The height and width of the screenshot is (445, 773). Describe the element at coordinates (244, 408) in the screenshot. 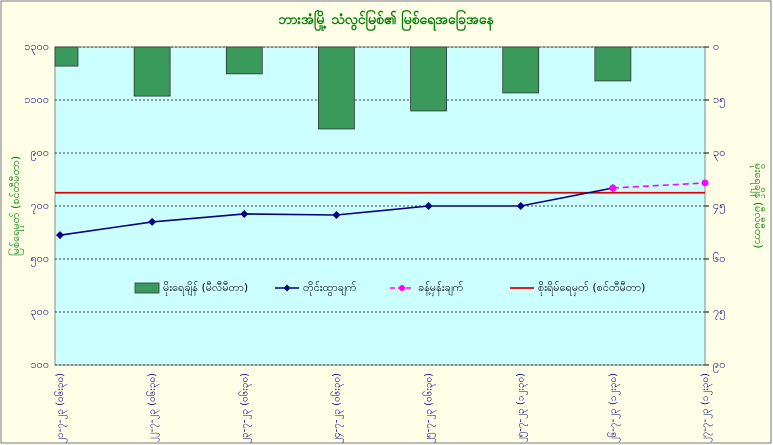

I see `x-tick-label: ၂၃-၇-၂၃ (၀၆း၃၀)` at that location.